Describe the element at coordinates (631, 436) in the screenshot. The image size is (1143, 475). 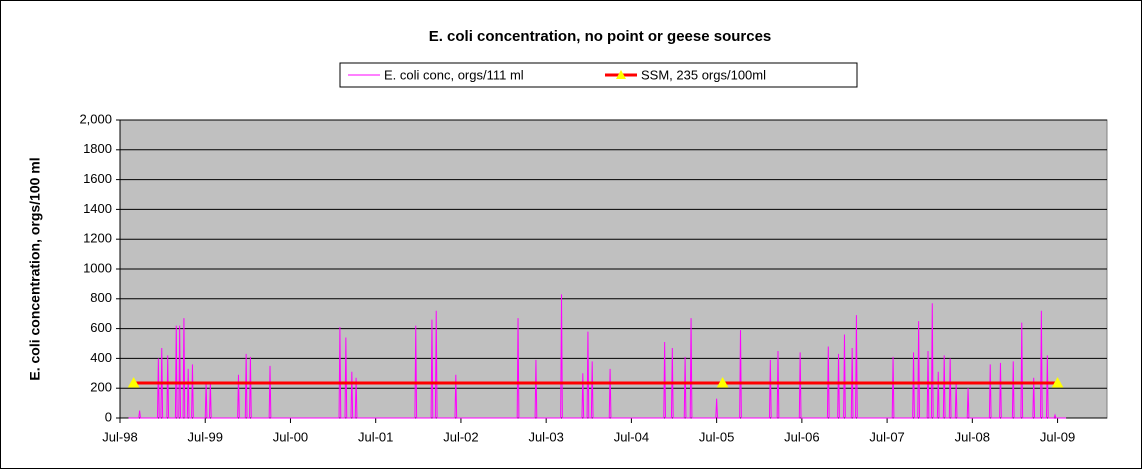
I see `x-tick-label: Jul-04` at that location.